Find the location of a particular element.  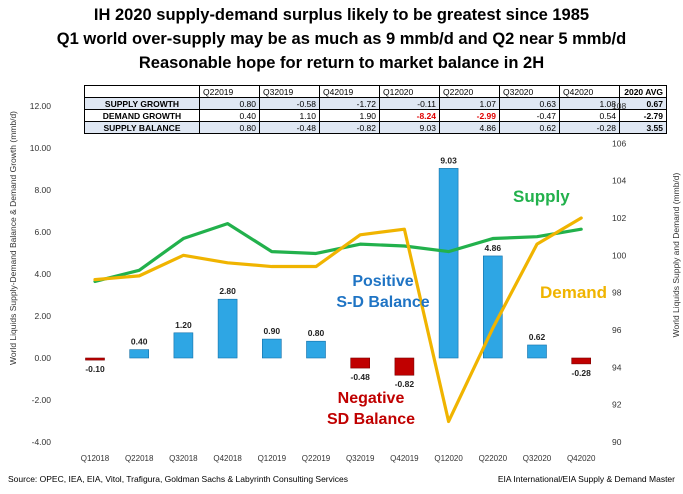

table-cell: -0.28 is located at coordinates (589, 127).